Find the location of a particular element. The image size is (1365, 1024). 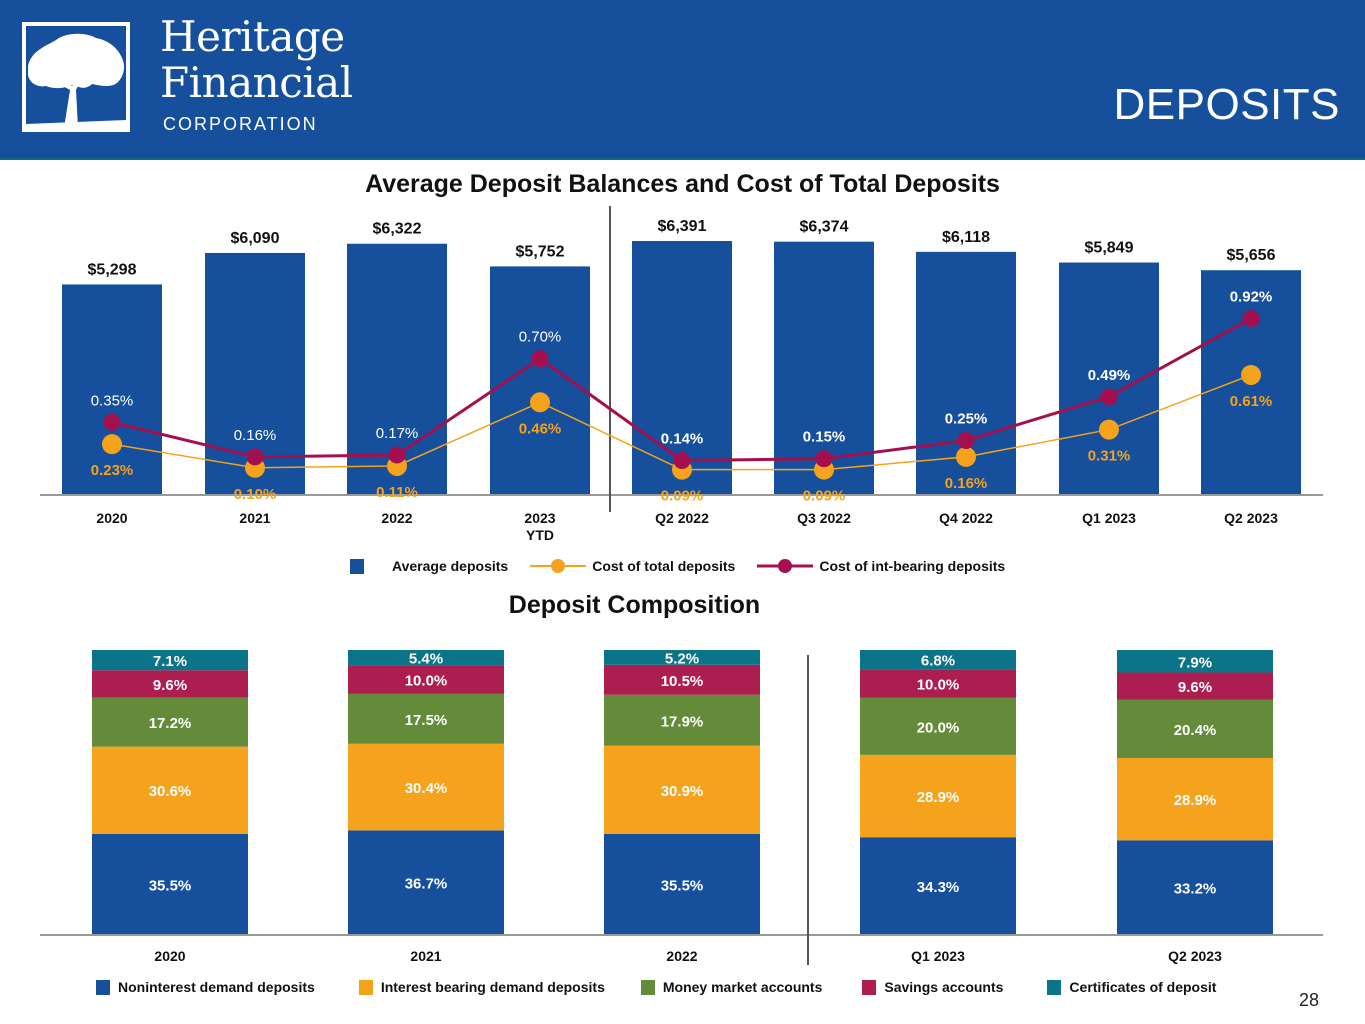

page-number: 28 is located at coordinates (1308, 1000).